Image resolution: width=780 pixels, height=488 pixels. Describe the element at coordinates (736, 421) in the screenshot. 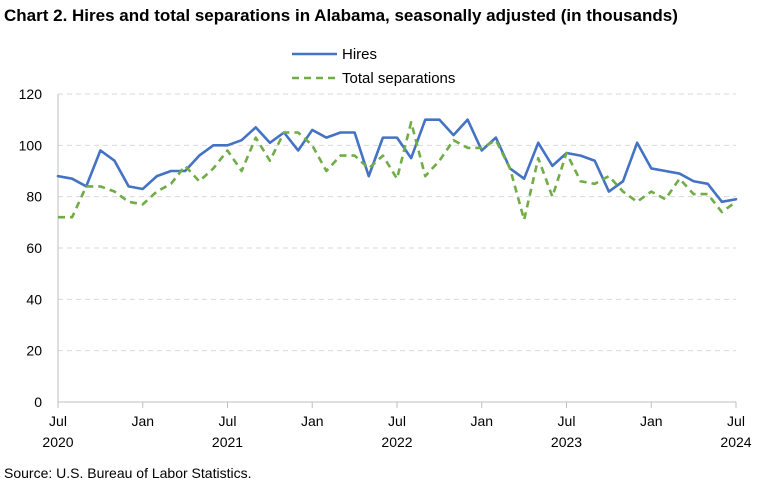

I see `x-tick-label-2024-07: Jul` at that location.